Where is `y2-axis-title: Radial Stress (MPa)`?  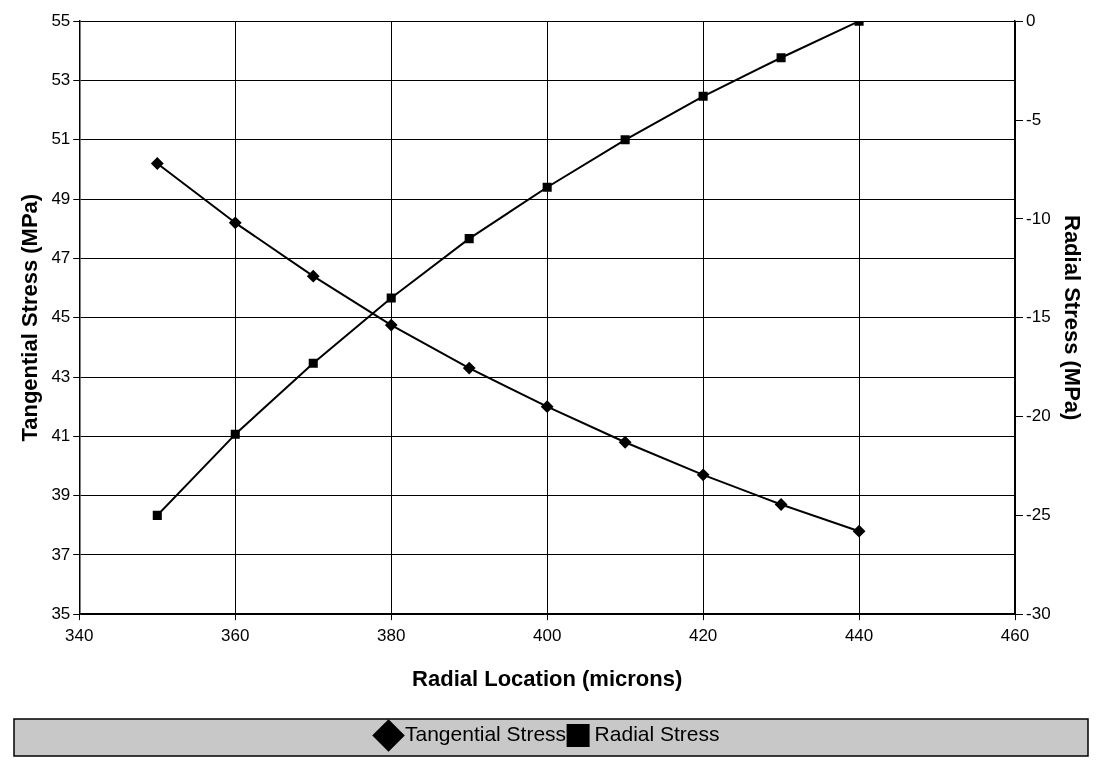 y2-axis-title: Radial Stress (MPa) is located at coordinates (1072, 318).